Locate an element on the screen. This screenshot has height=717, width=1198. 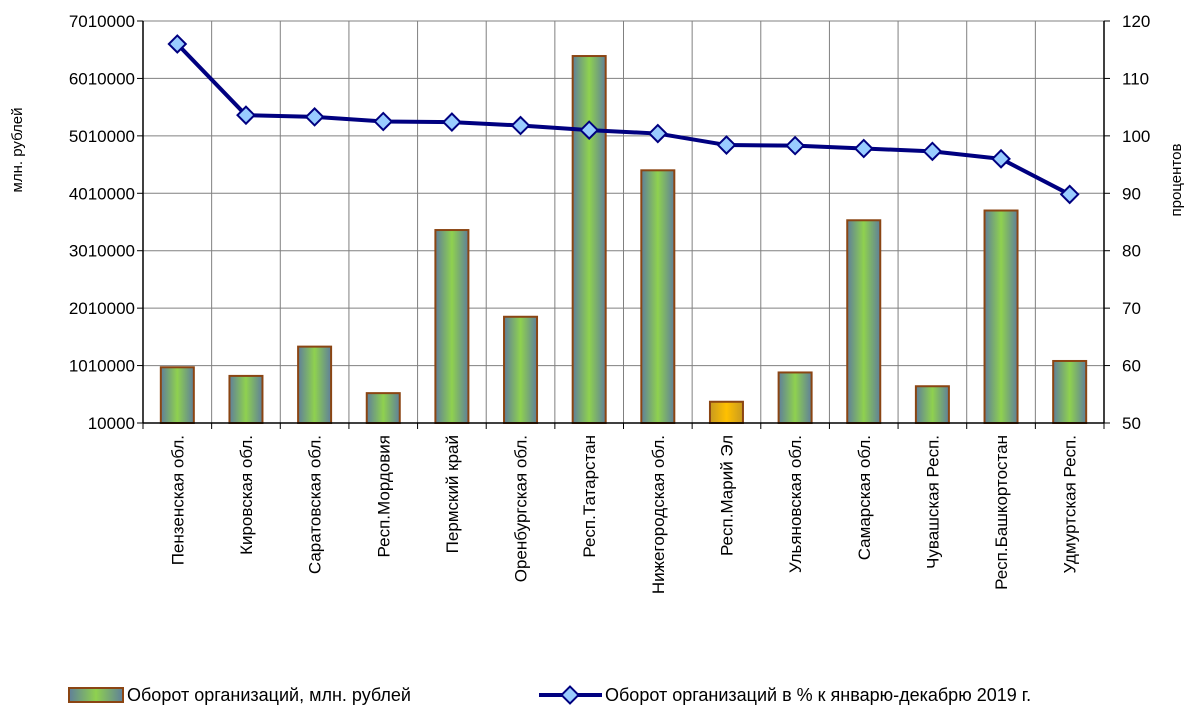
y2-axis-title: процентов is located at coordinates (1176, 180).